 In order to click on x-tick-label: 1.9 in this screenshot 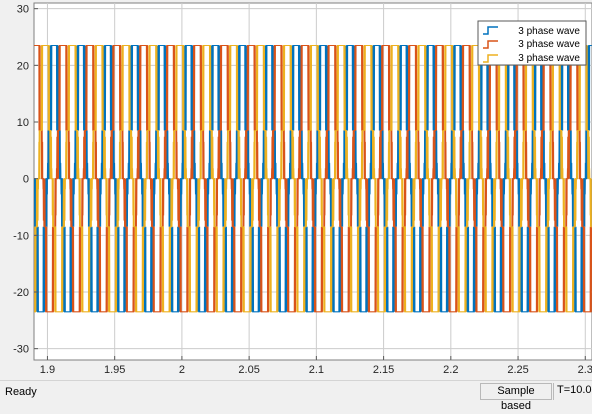, I will do `click(47, 370)`.